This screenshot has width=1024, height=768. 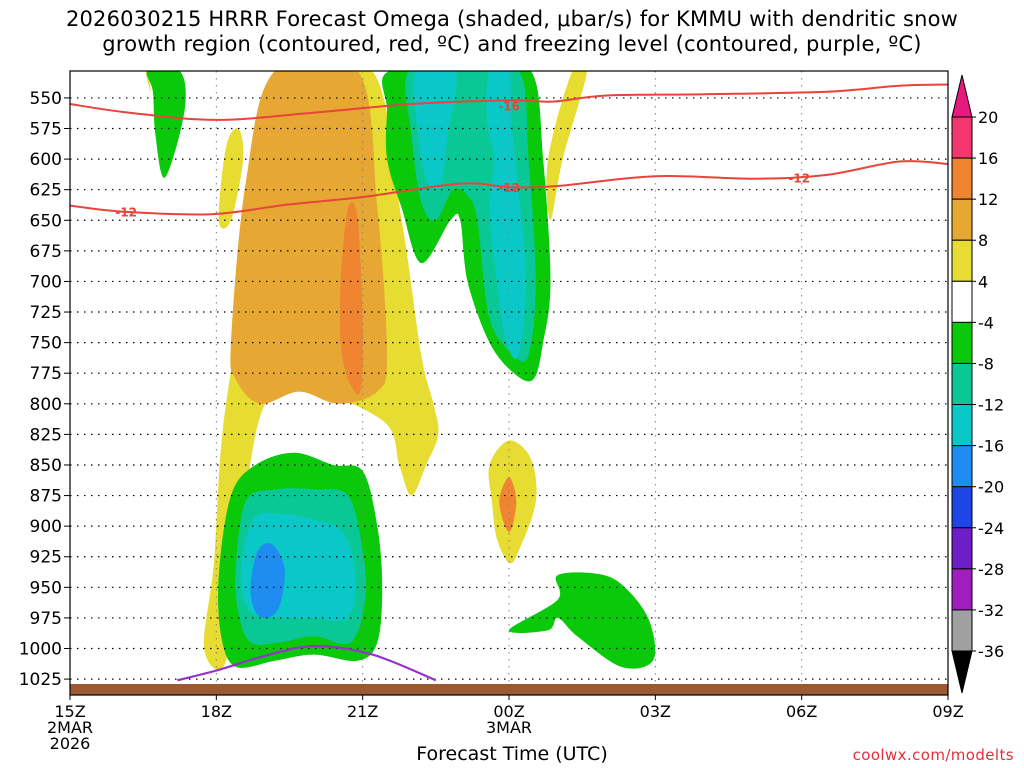 What do you see at coordinates (46, 313) in the screenshot?
I see `y-tick-label: 725` at bounding box center [46, 313].